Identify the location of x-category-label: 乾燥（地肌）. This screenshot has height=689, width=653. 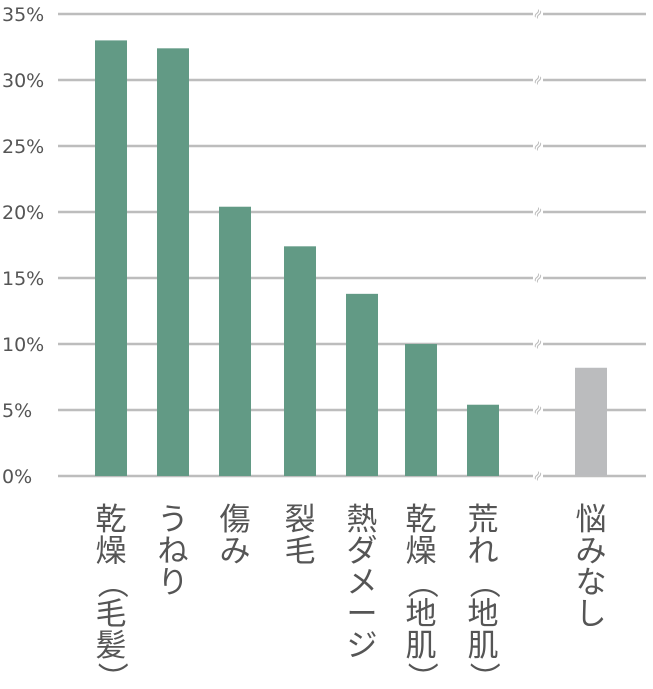
(421, 595).